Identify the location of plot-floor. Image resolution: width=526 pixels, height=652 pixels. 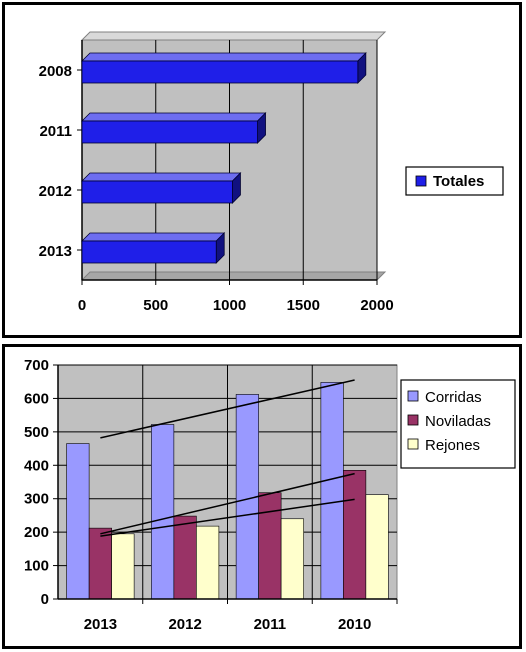
(233, 276).